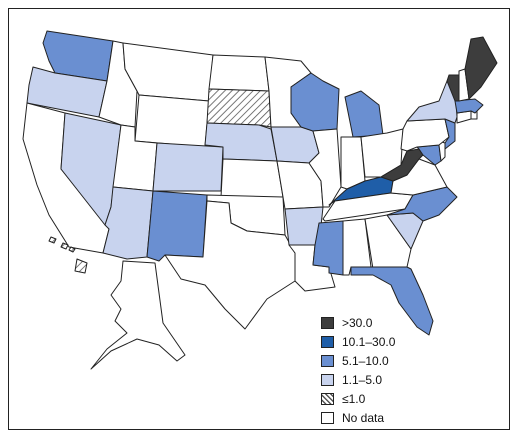 This screenshot has height=440, width=520. What do you see at coordinates (363, 417) in the screenshot?
I see `legend-label: No data` at bounding box center [363, 417].